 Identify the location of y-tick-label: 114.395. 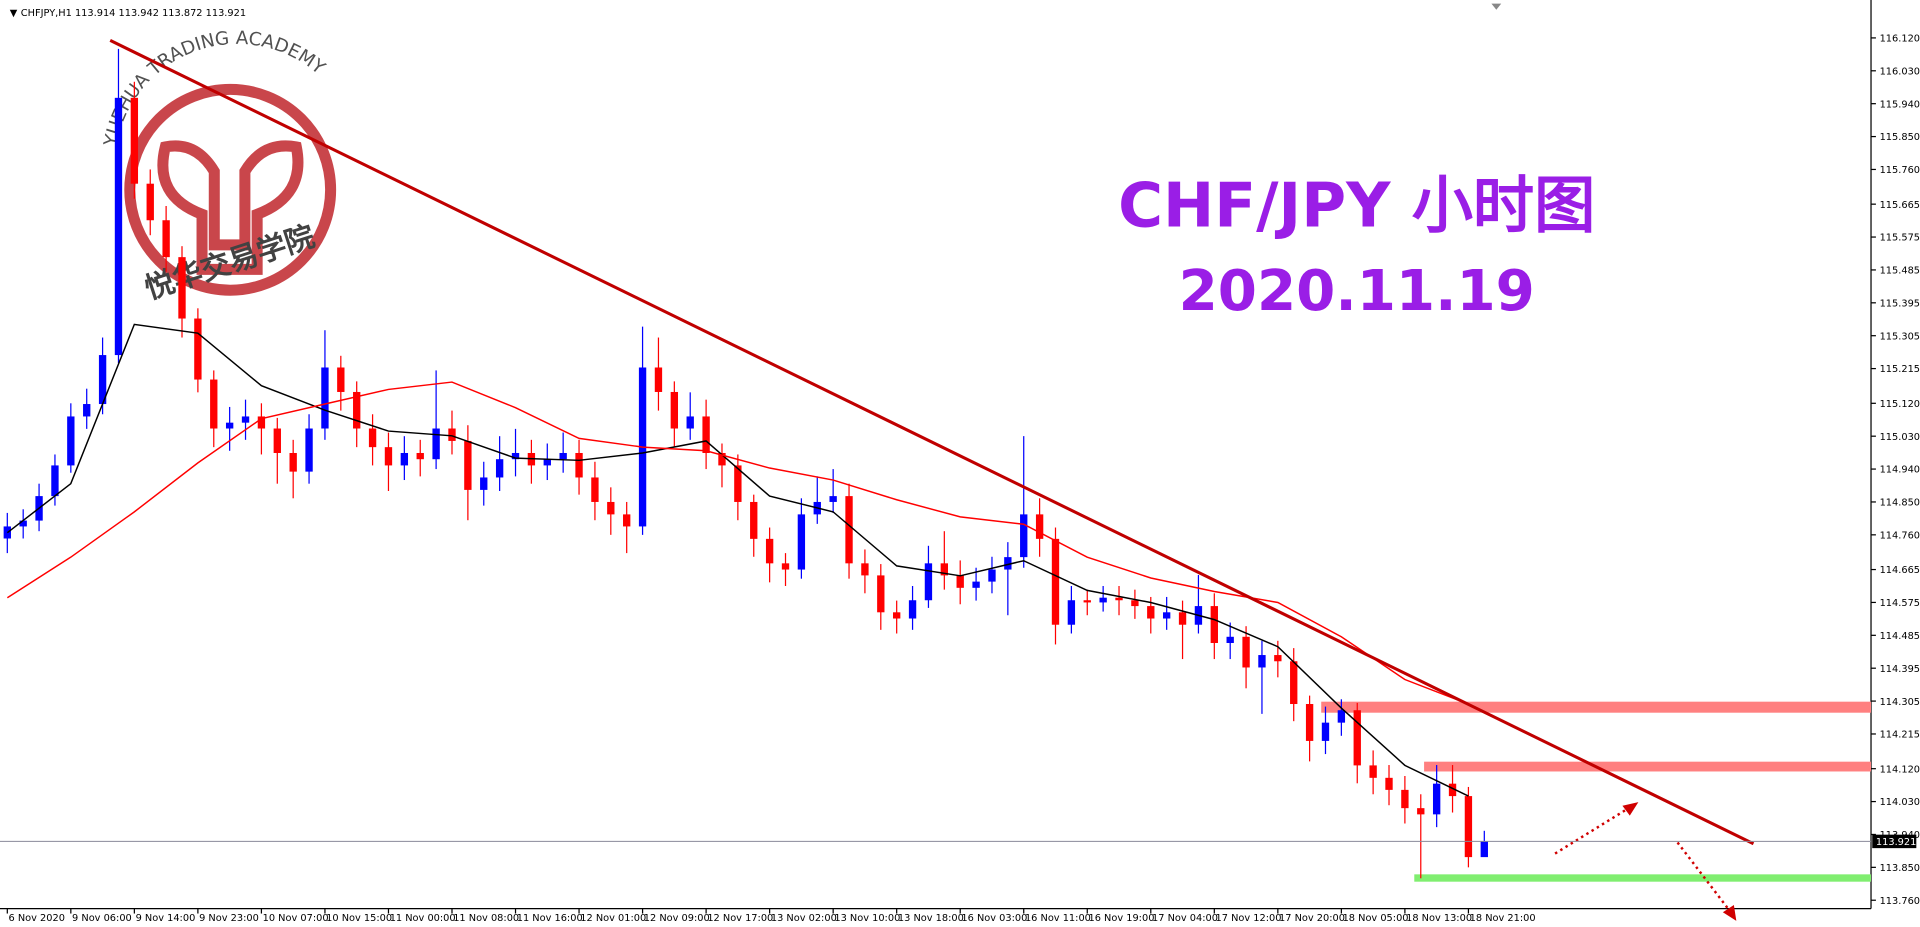
(1900, 669).